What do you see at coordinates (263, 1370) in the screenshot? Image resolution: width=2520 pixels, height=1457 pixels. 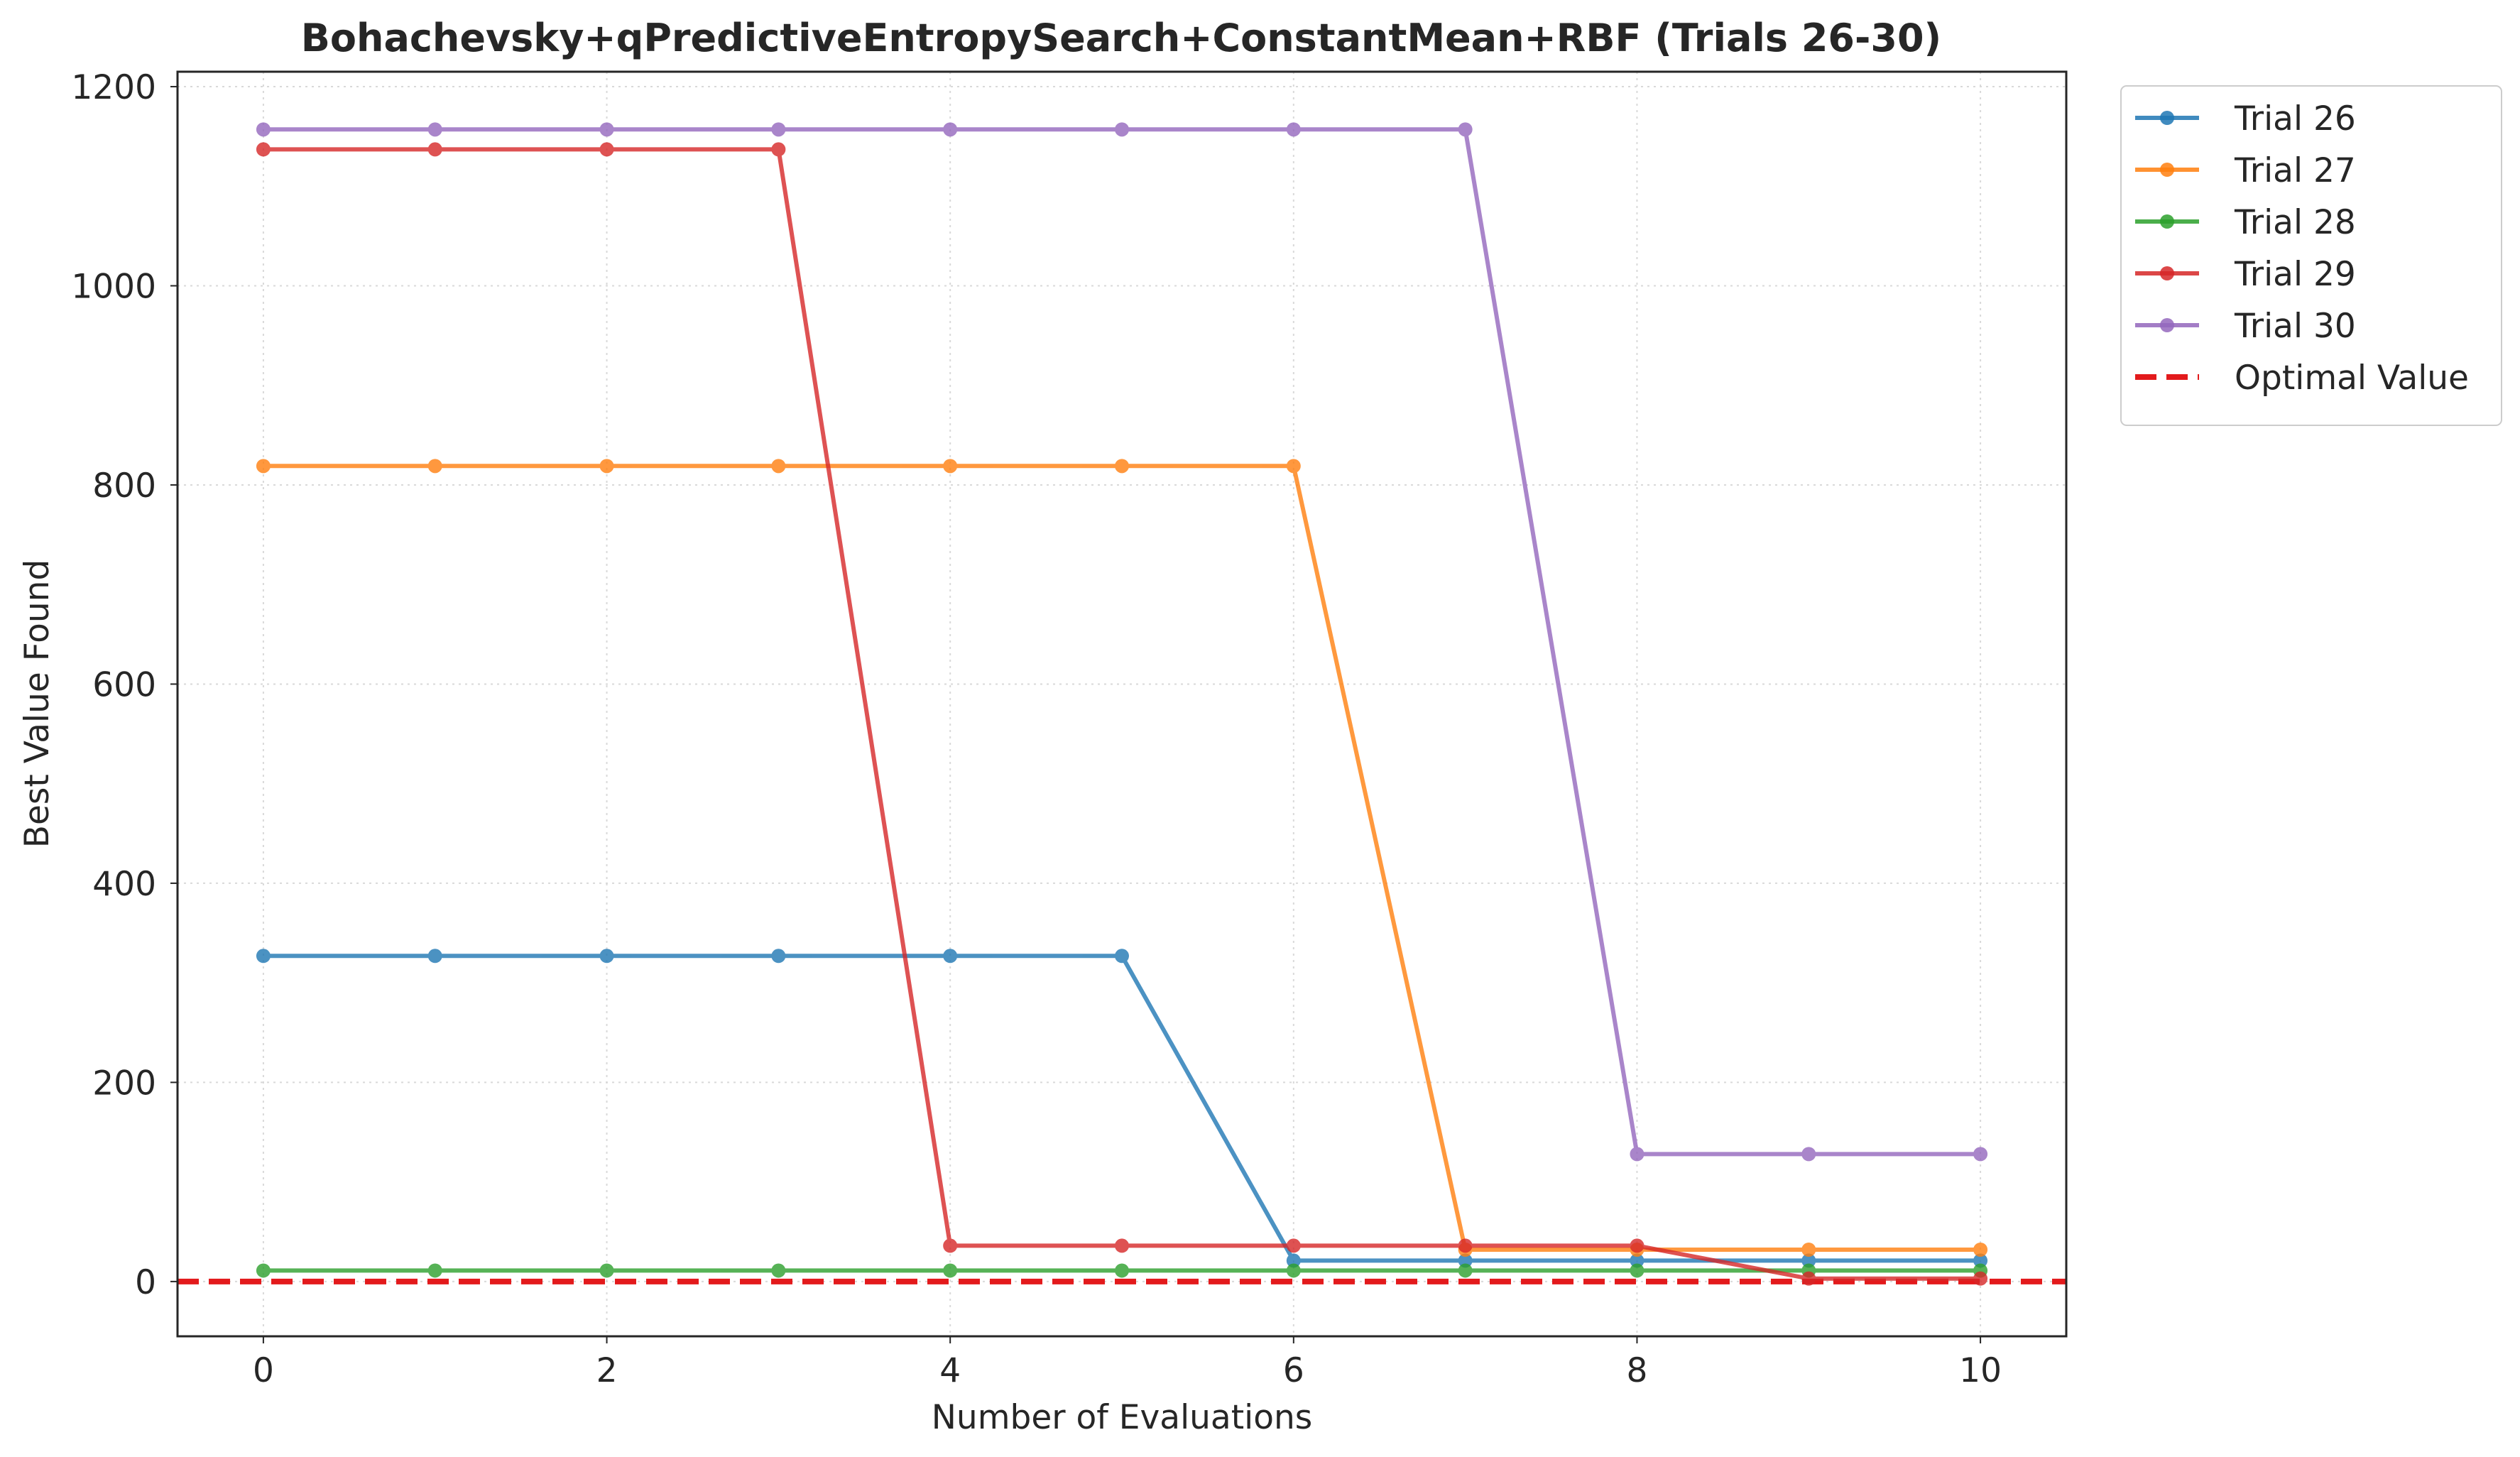 I see `x-tick-label: 0` at bounding box center [263, 1370].